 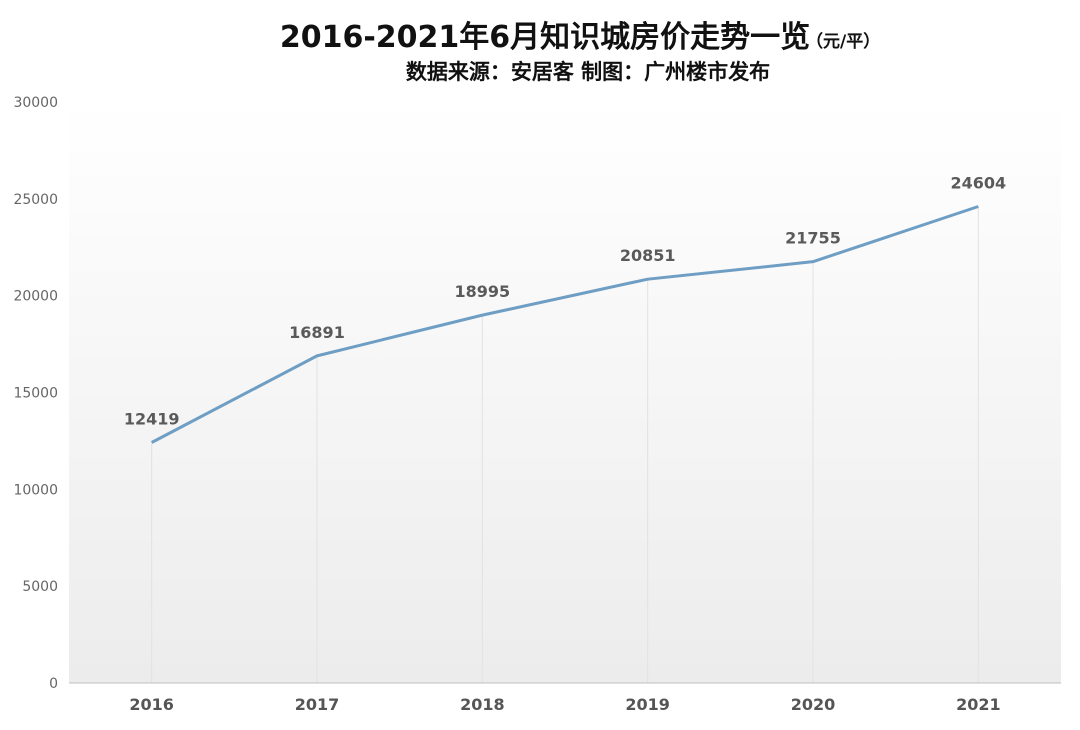 I want to click on data-label: 12419, so click(x=152, y=418).